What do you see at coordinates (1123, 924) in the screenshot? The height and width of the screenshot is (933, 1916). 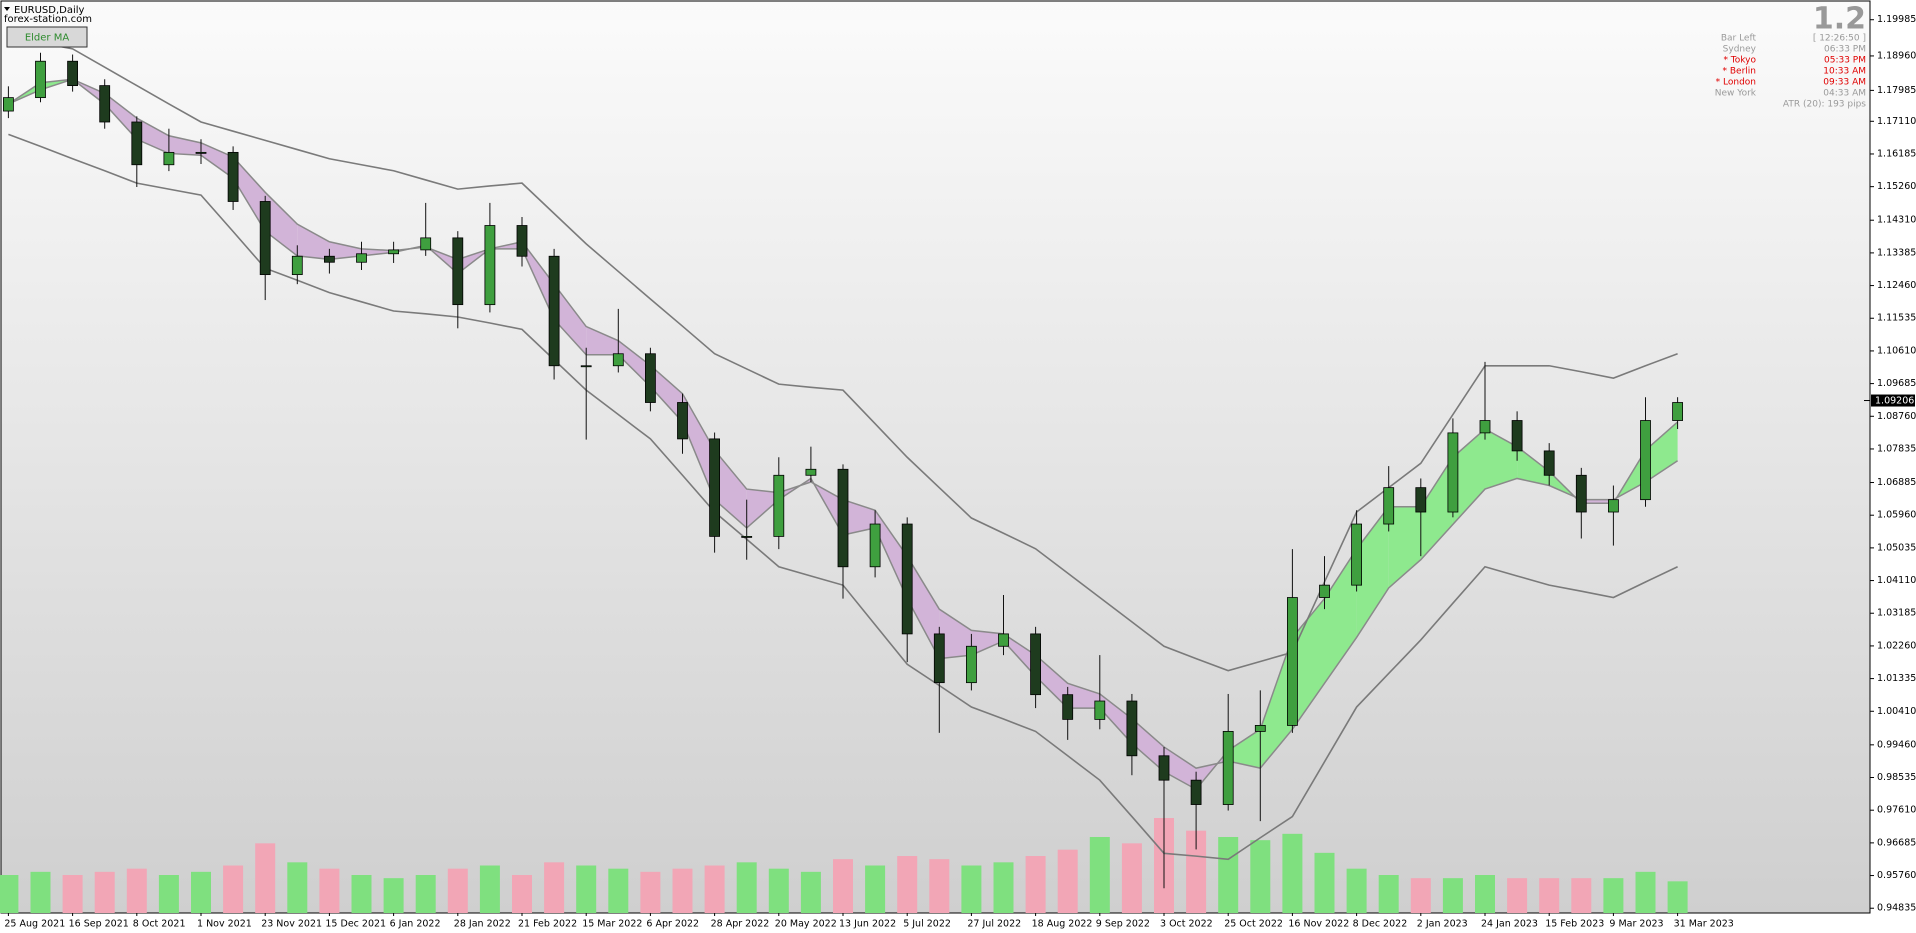 I see `x-tick-label: 9 Sep 2022` at bounding box center [1123, 924].